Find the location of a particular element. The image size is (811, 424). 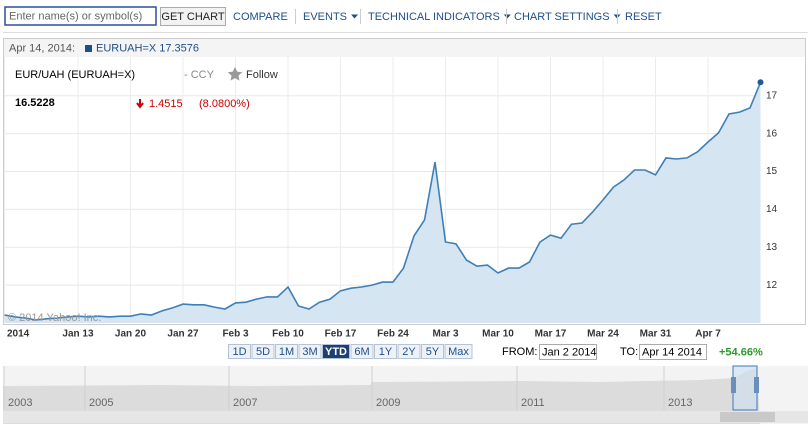

year-label: 2005 is located at coordinates (101, 403).